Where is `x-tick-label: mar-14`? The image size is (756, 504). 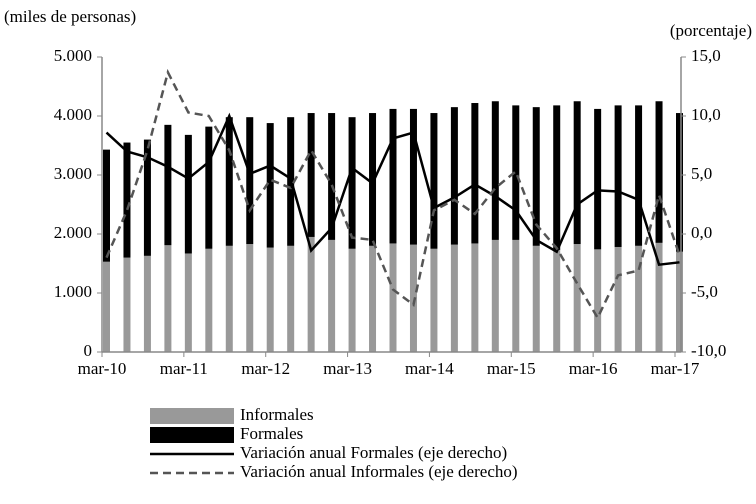 x-tick-label: mar-14 is located at coordinates (429, 368).